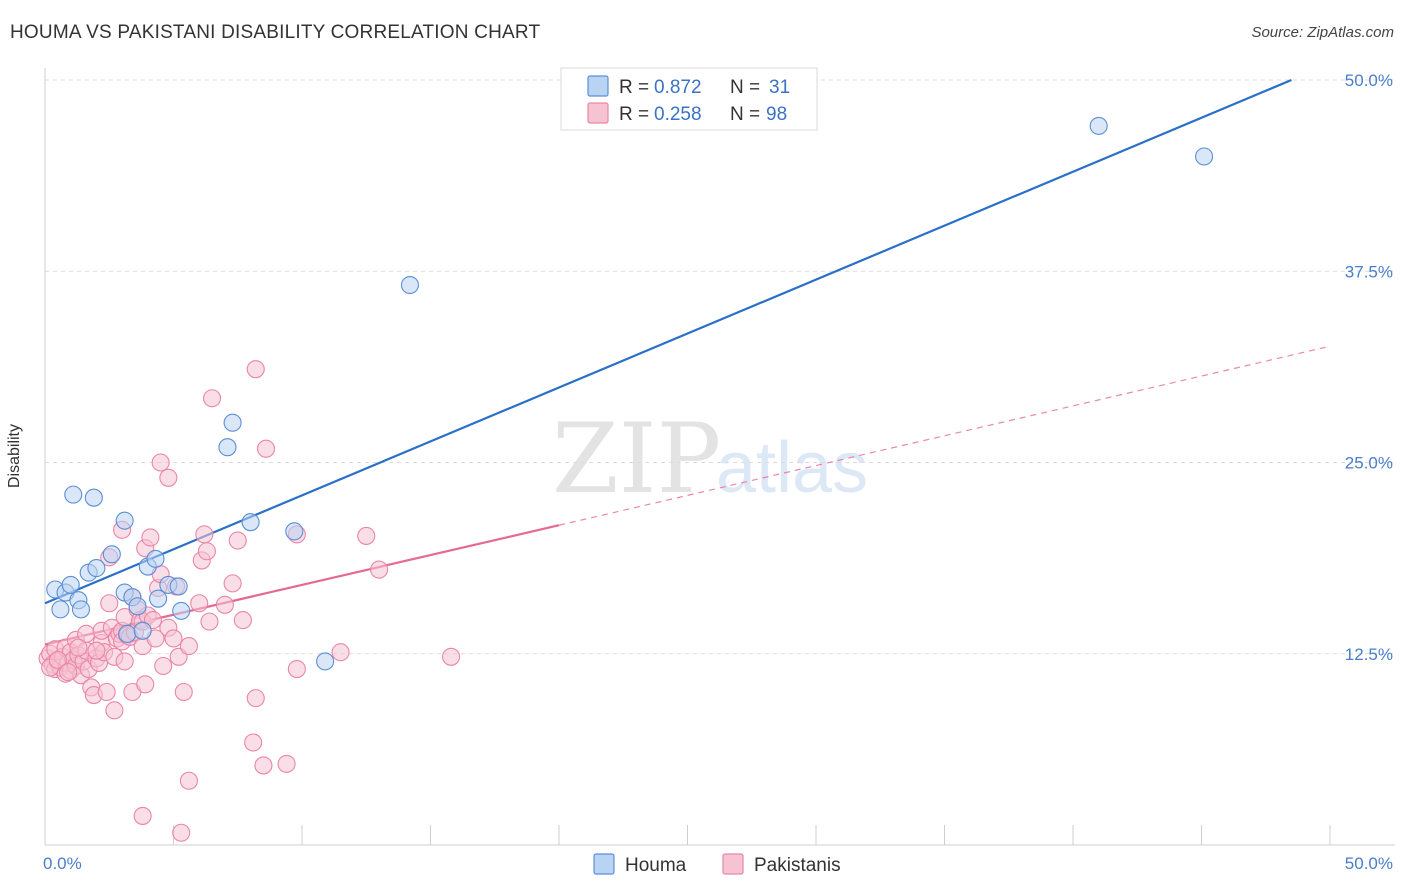  What do you see at coordinates (1369, 863) in the screenshot?
I see `x-tick-label-1: 50.0%` at bounding box center [1369, 863].